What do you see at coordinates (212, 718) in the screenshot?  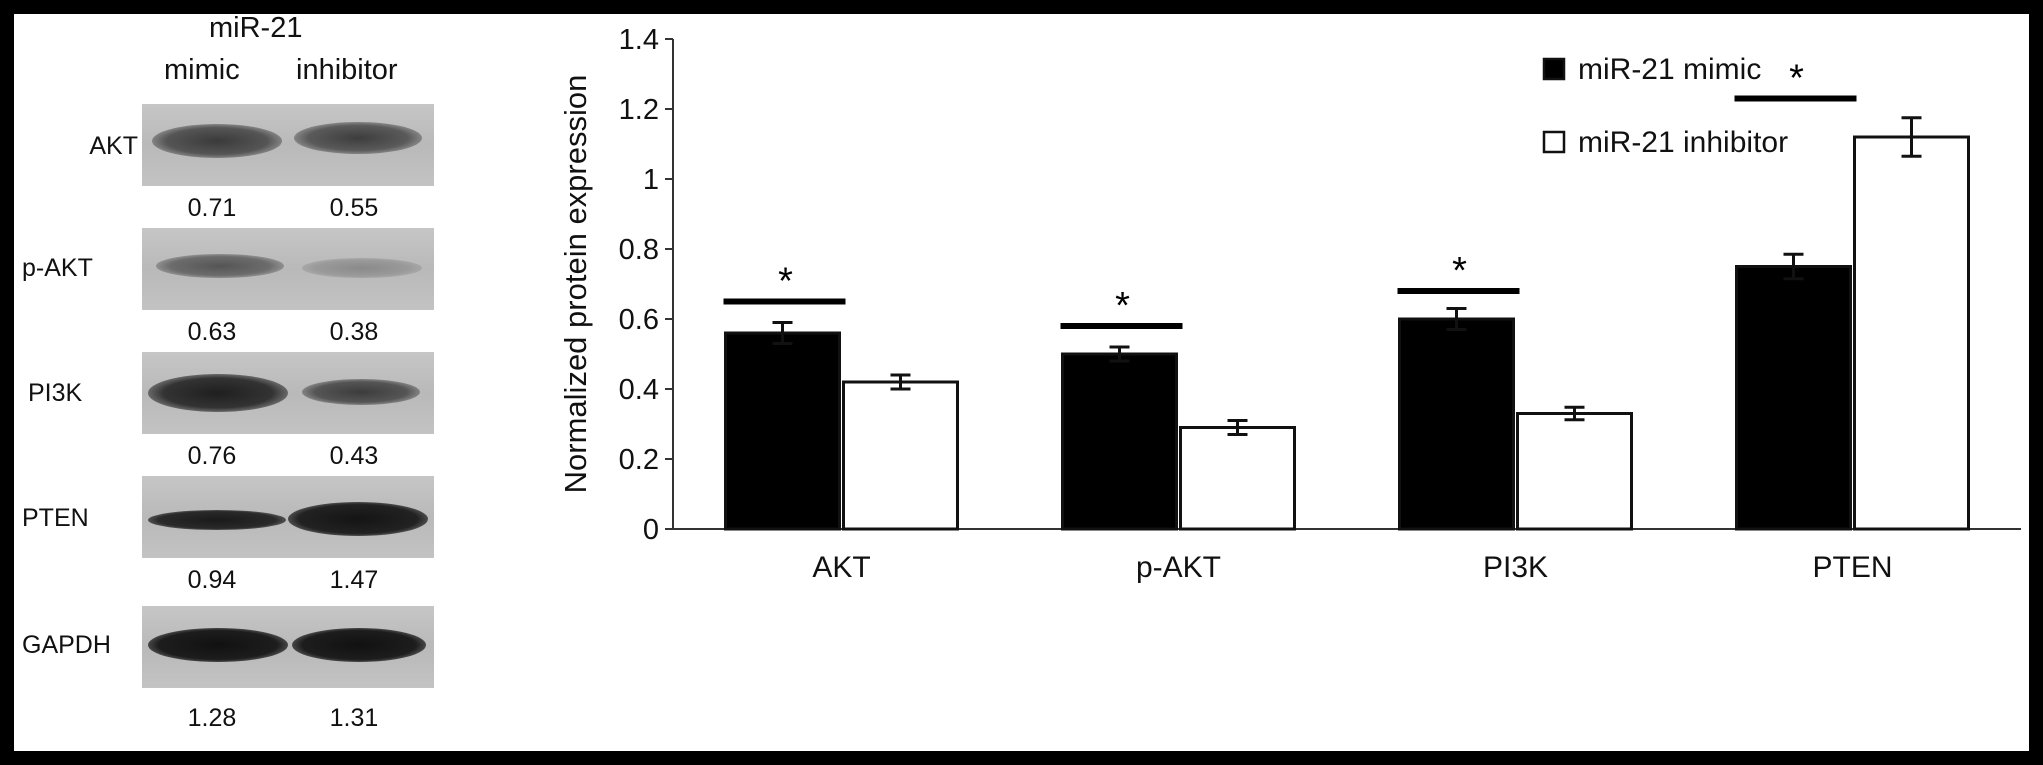 I see `density-gapdh-mimic: 1.28` at bounding box center [212, 718].